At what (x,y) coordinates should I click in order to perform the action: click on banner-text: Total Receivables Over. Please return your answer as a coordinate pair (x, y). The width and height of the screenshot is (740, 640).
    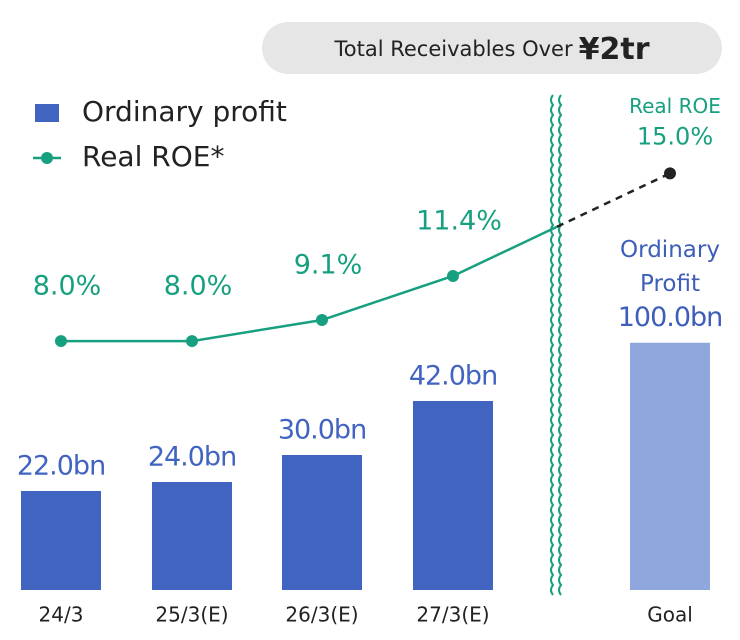
    Looking at the image, I should click on (453, 49).